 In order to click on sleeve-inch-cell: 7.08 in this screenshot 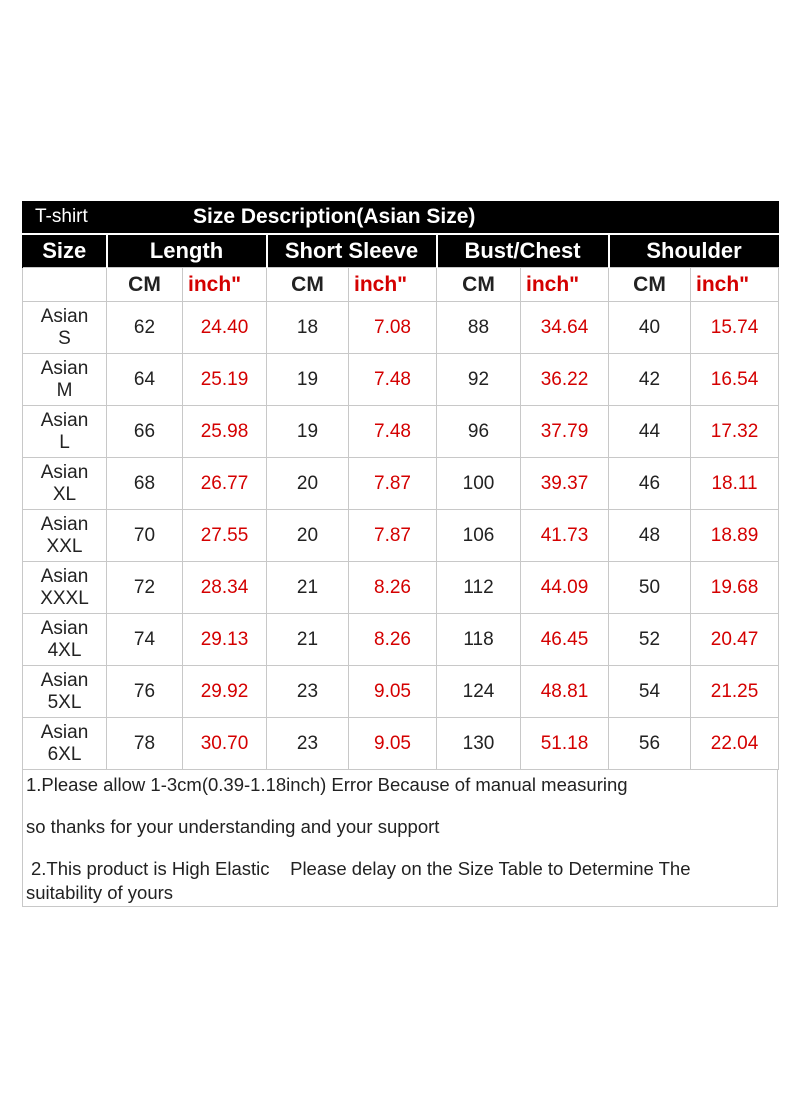, I will do `click(392, 327)`.